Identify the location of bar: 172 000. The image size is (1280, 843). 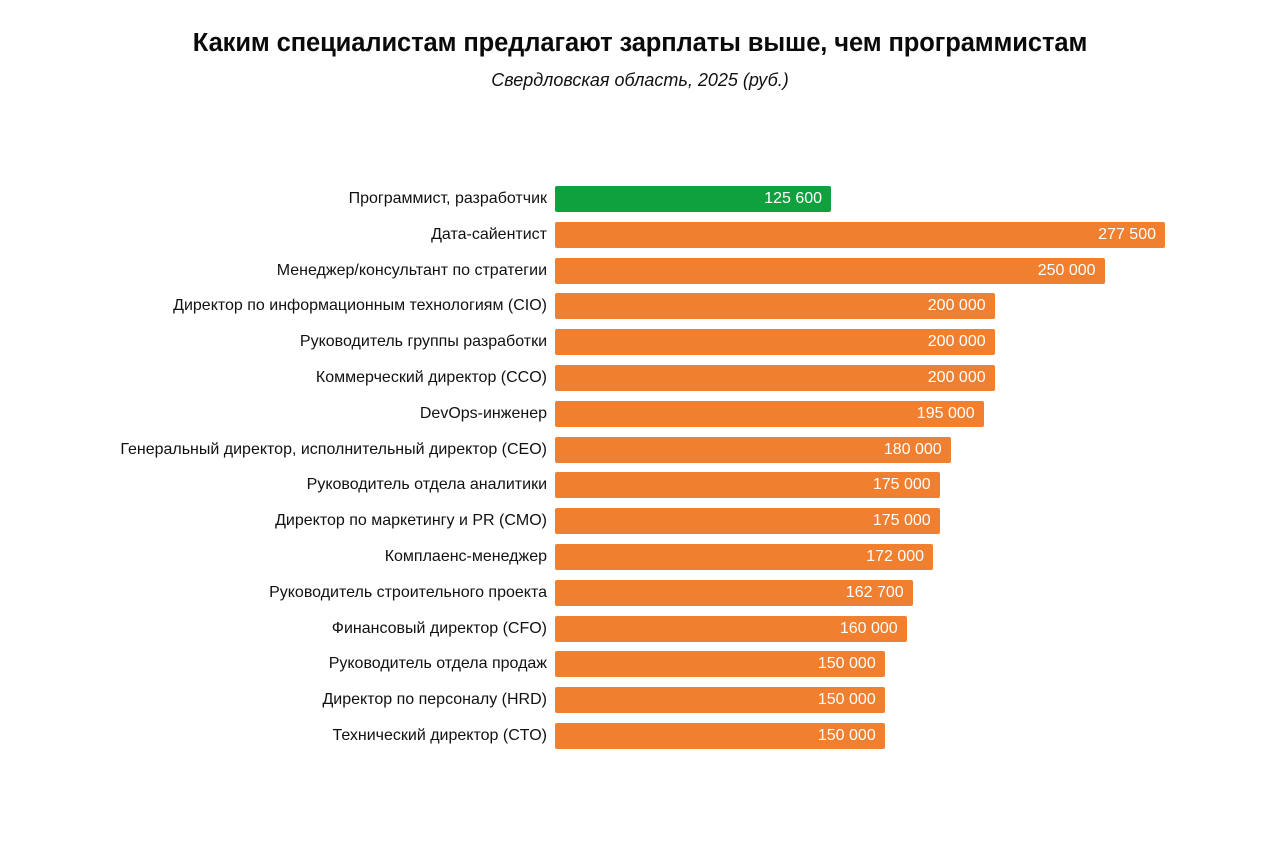
(744, 557).